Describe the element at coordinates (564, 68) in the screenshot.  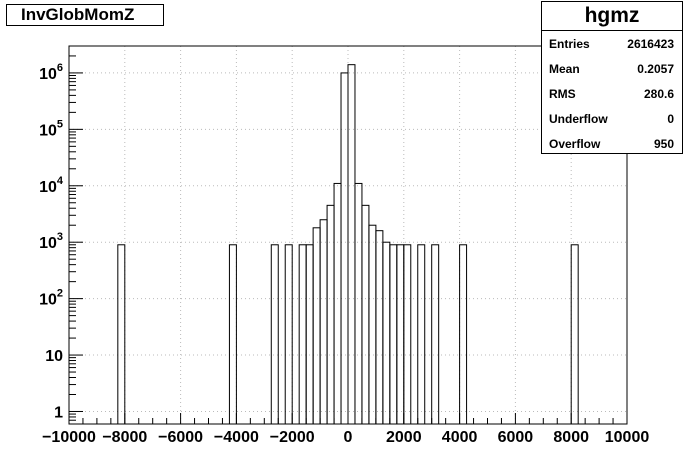
I see `stats-label: Mean` at that location.